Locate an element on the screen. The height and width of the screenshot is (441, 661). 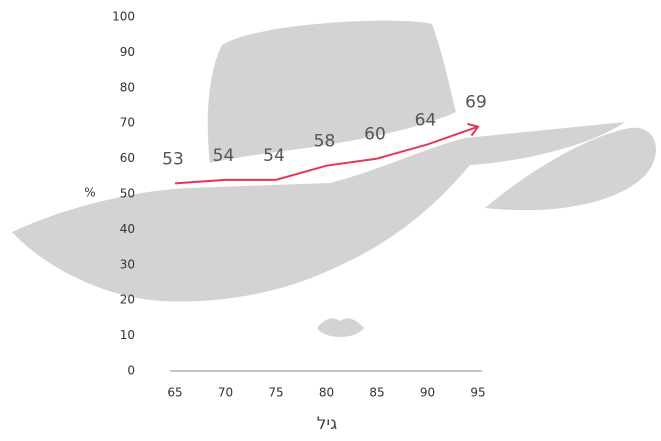
x-tick-label: 80 is located at coordinates (326, 393).